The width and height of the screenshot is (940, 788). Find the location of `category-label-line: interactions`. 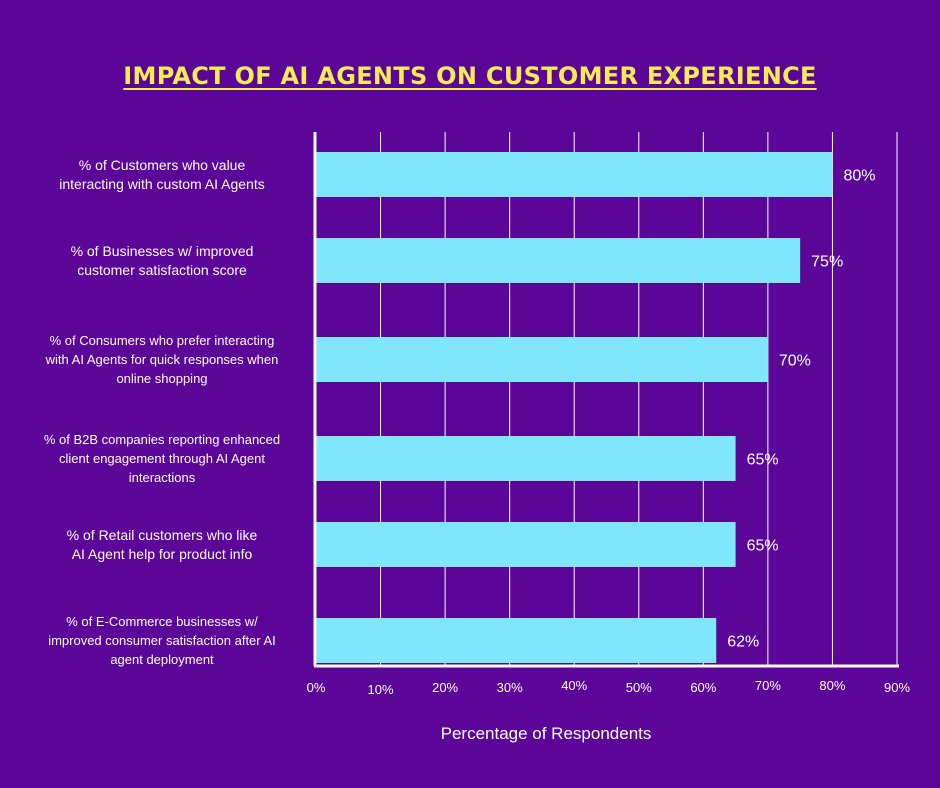

category-label-line: interactions is located at coordinates (162, 477).